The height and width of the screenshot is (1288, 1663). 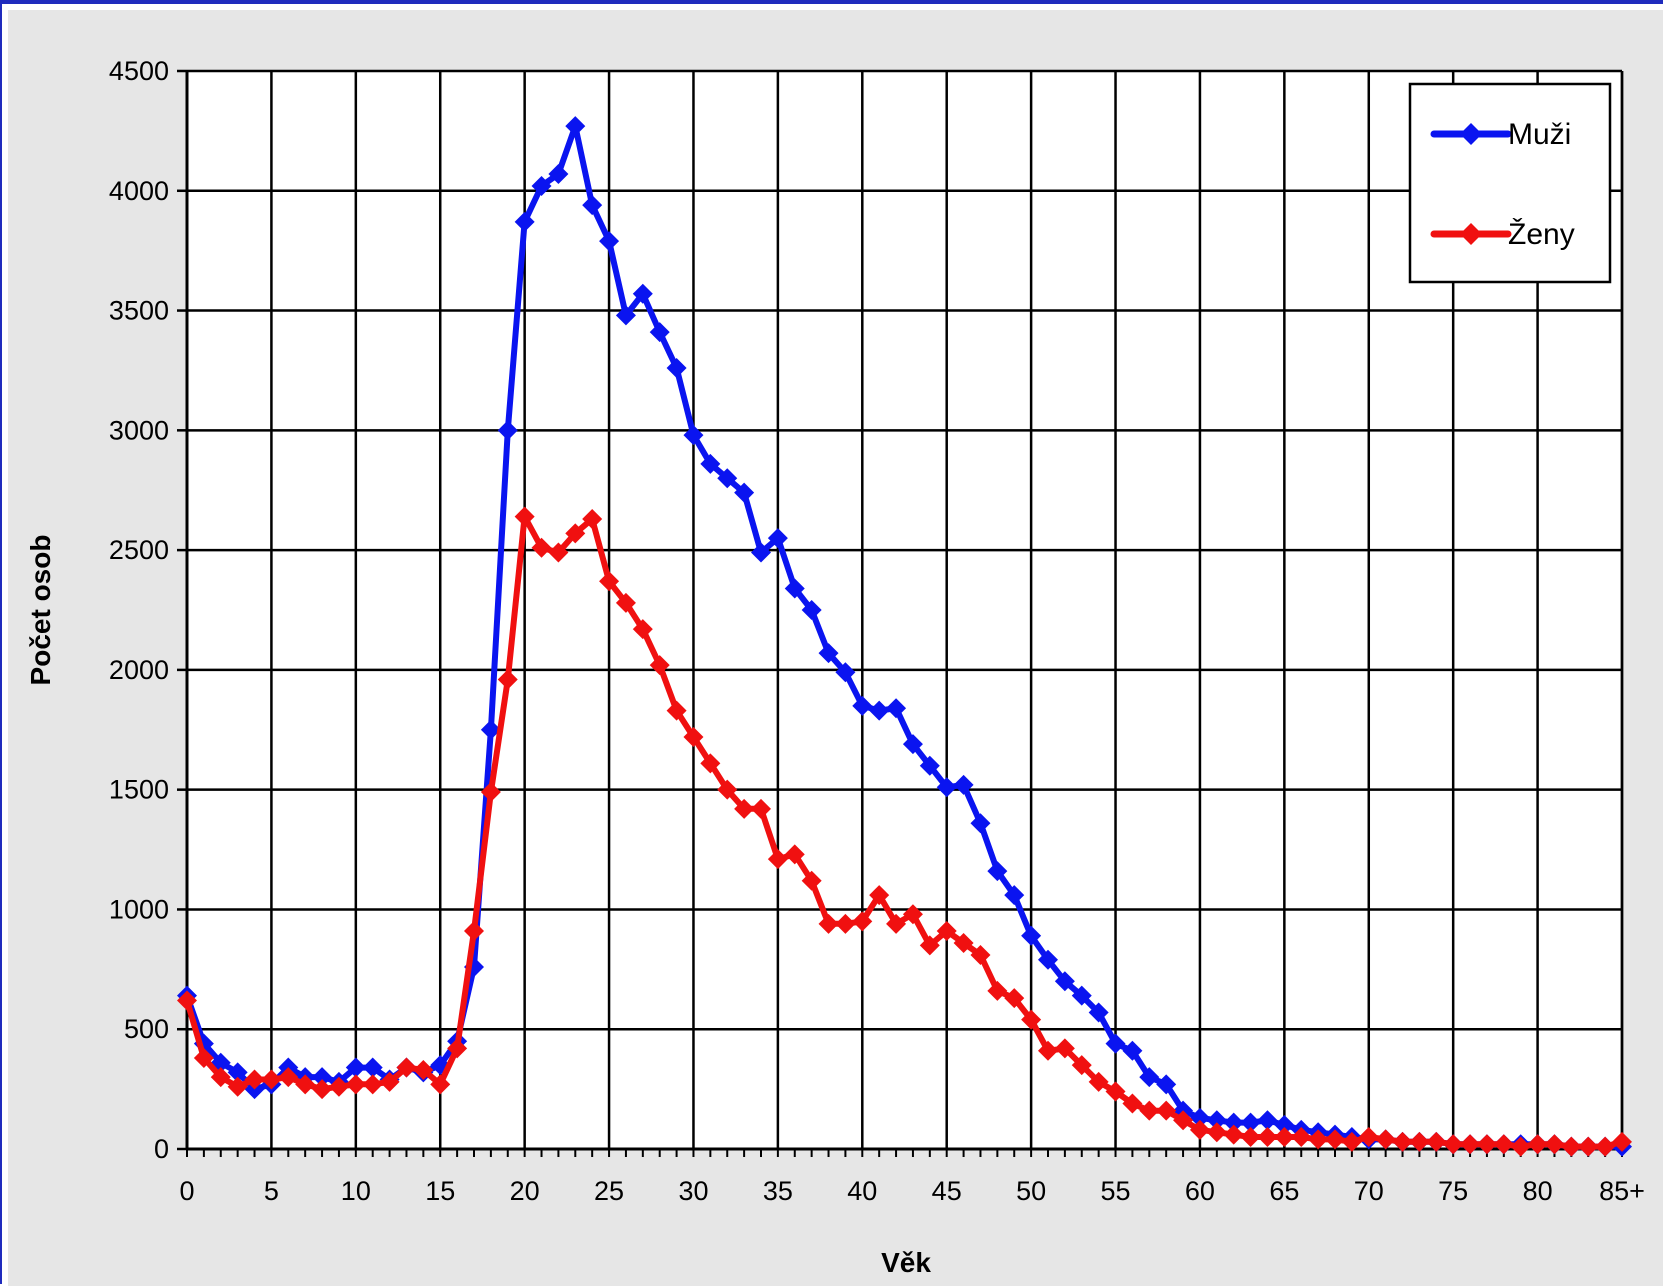 I want to click on x-tick-label: 30, so click(x=693, y=1191).